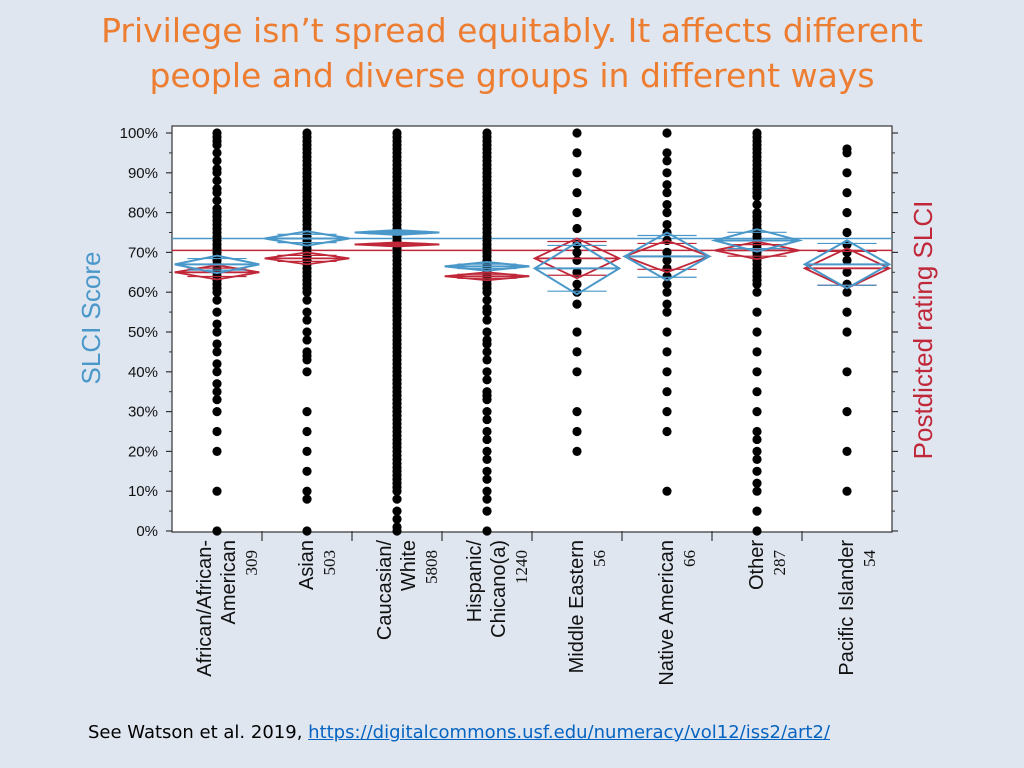 The height and width of the screenshot is (768, 1024). What do you see at coordinates (689, 558) in the screenshot?
I see `x-category-count: 66` at bounding box center [689, 558].